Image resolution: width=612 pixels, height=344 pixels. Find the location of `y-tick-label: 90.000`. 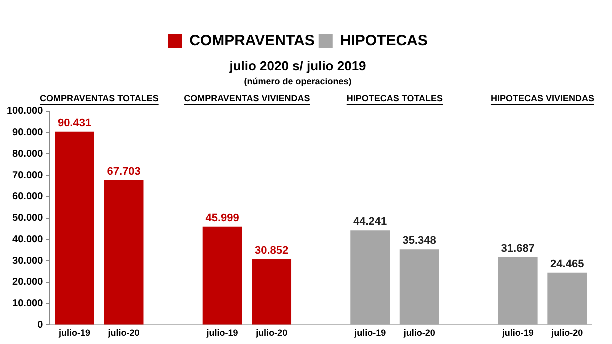

y-tick-label: 90.000 is located at coordinates (28, 133).